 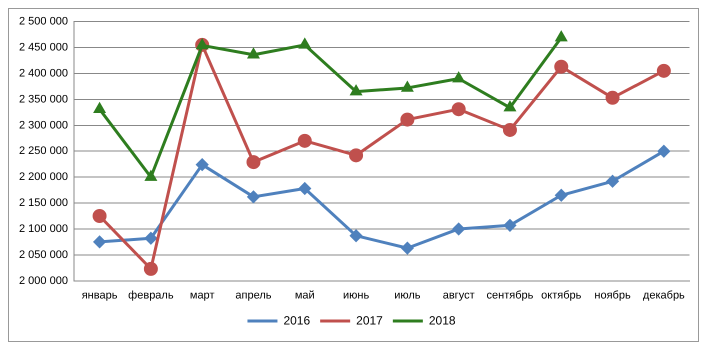 I want to click on x-tick-label: июль, so click(x=407, y=295).